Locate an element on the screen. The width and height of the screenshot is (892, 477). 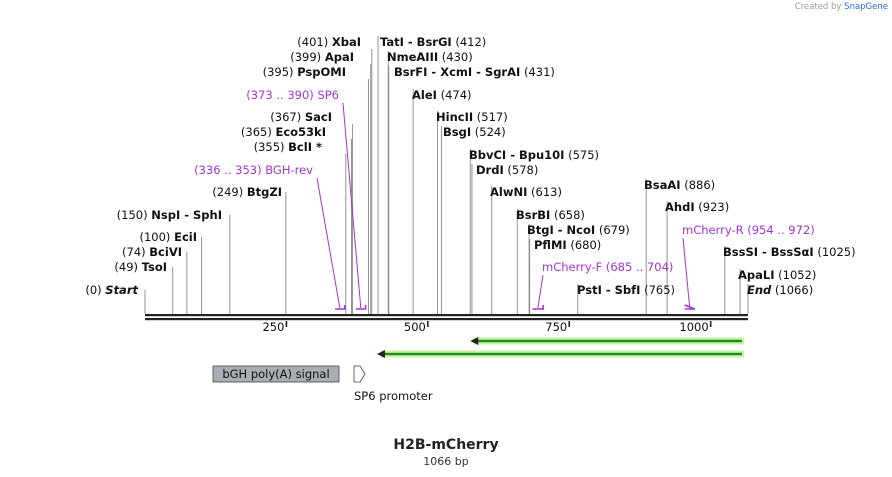
bgh-polya-feature-box is located at coordinates (276, 374).